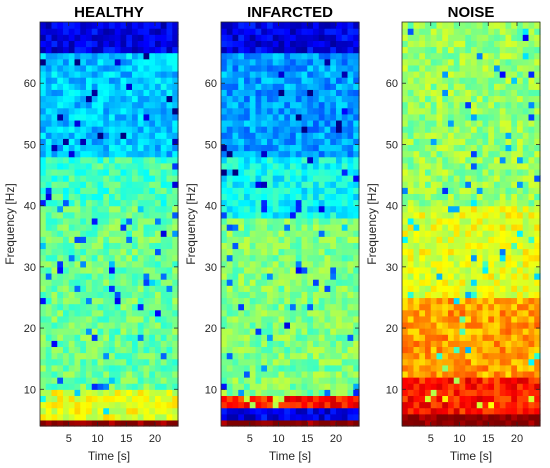 Image resolution: width=550 pixels, height=468 pixels. What do you see at coordinates (30, 145) in the screenshot?
I see `y-tick-label: 50` at bounding box center [30, 145].